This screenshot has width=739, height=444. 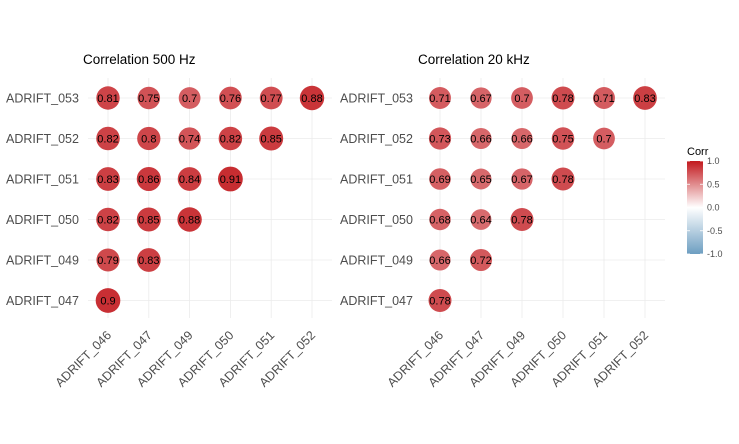 I want to click on panel-title: Correlation 20 kHz, so click(x=474, y=59).